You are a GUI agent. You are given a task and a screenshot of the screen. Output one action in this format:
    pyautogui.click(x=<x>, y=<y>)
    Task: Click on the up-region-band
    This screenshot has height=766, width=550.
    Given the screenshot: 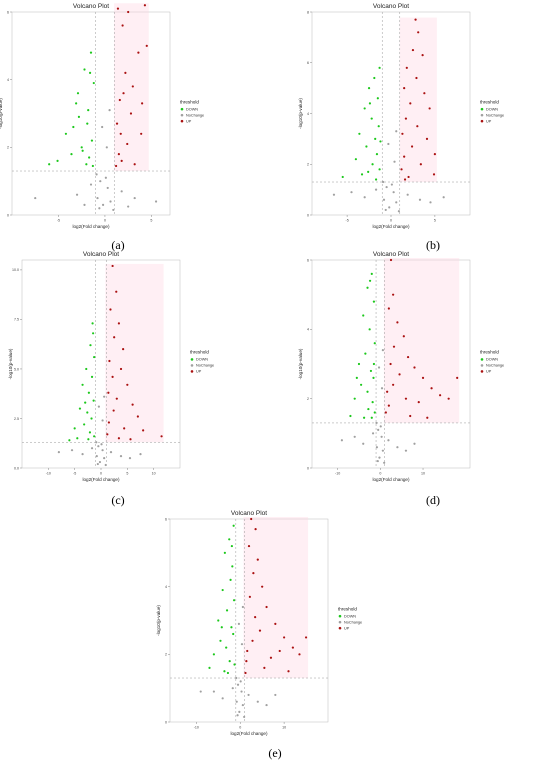 What is the action you would take?
    pyautogui.click(x=276, y=598)
    